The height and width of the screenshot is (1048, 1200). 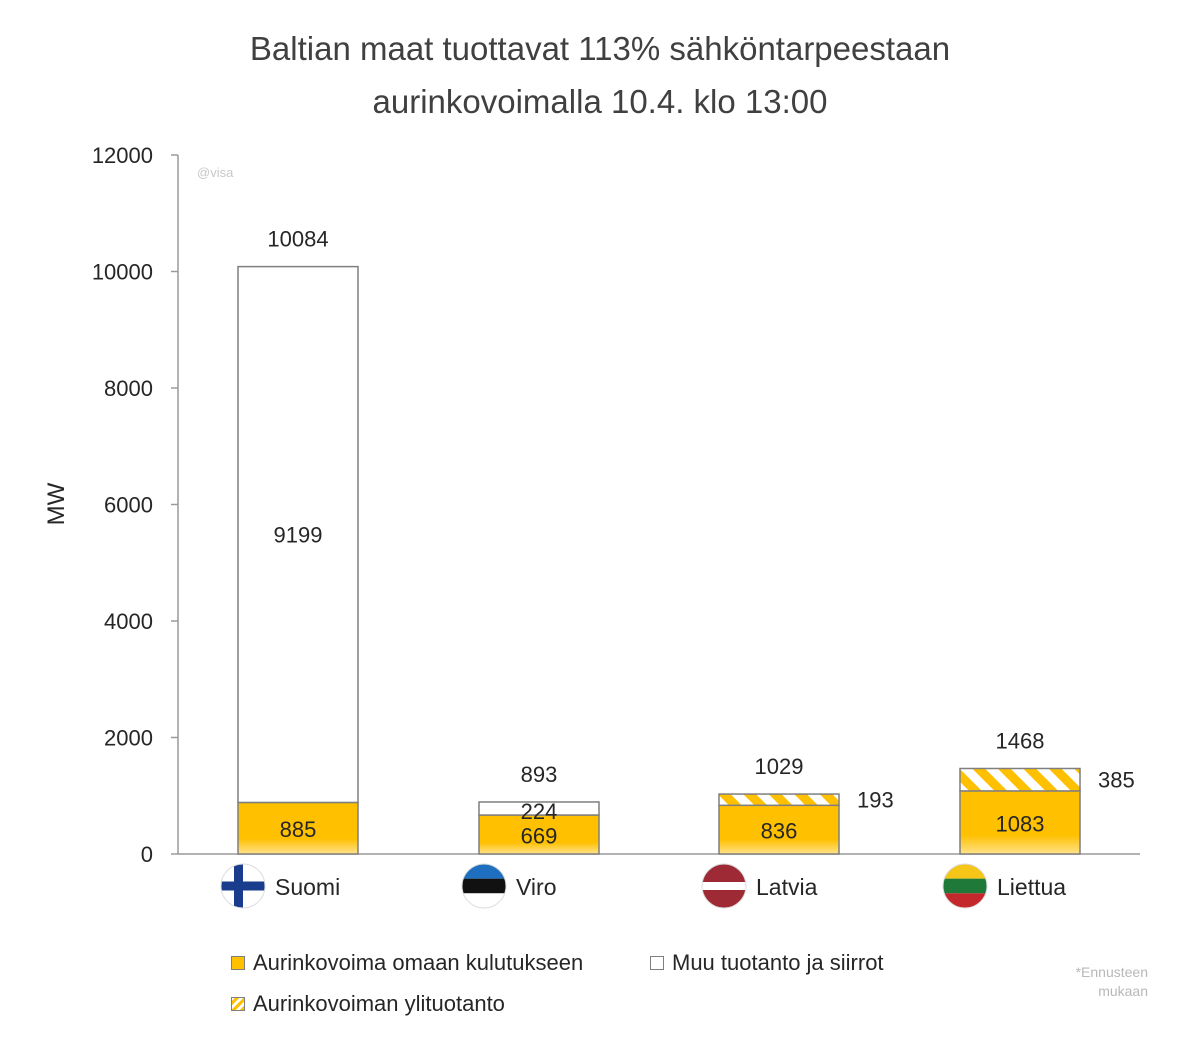 I want to click on lithuania-flag-icon, so click(x=965, y=886).